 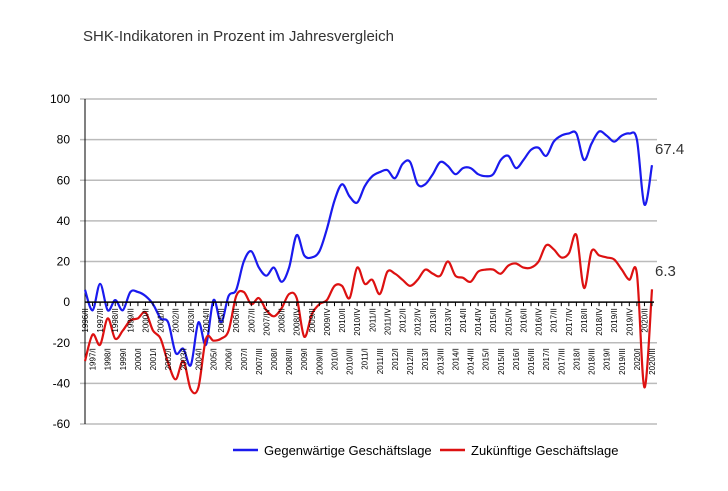 I want to click on x-tick-label: 2016/II, so click(x=523, y=320).